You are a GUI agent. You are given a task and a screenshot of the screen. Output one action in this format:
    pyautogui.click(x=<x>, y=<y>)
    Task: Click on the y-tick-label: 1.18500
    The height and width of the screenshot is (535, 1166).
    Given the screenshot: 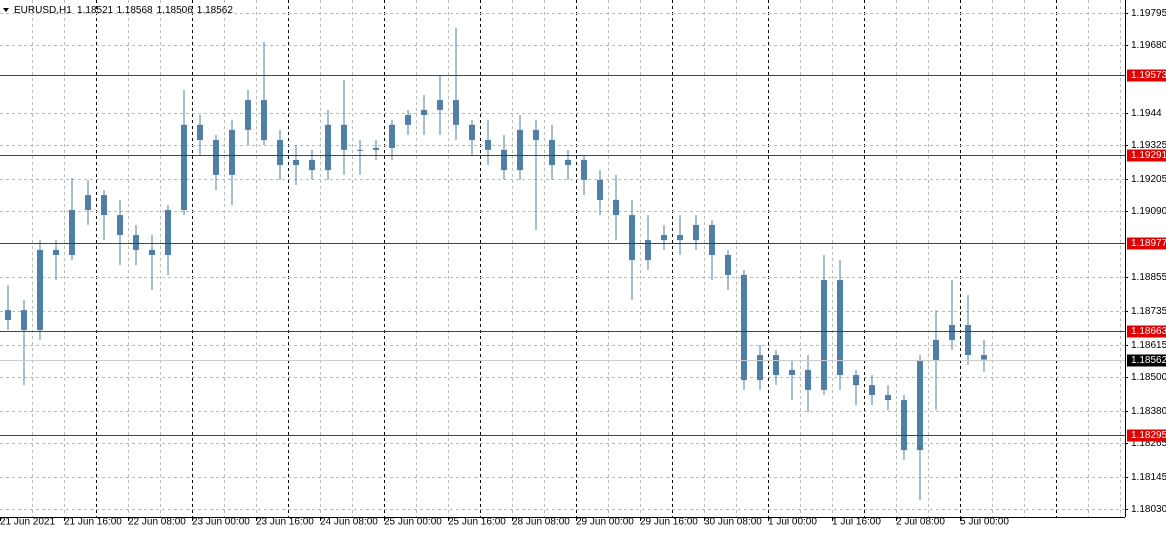 What is the action you would take?
    pyautogui.click(x=1148, y=377)
    